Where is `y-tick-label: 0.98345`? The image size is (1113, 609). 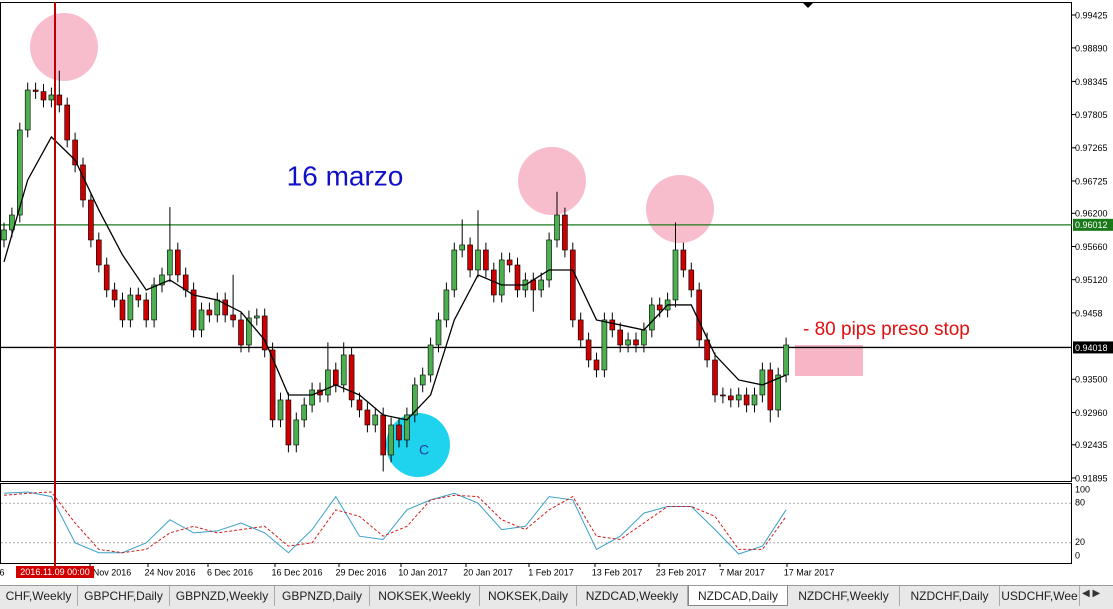
y-tick-label: 0.98345 is located at coordinates (1091, 82).